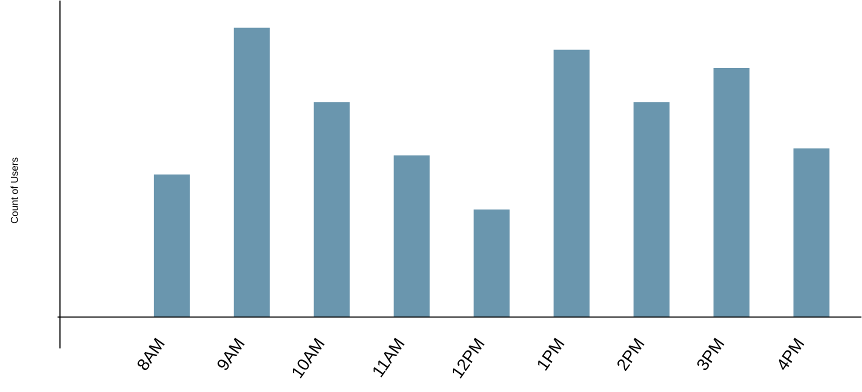 This screenshot has width=862, height=392. Describe the element at coordinates (14, 190) in the screenshot. I see `y-axis-title: Count of Users` at that location.